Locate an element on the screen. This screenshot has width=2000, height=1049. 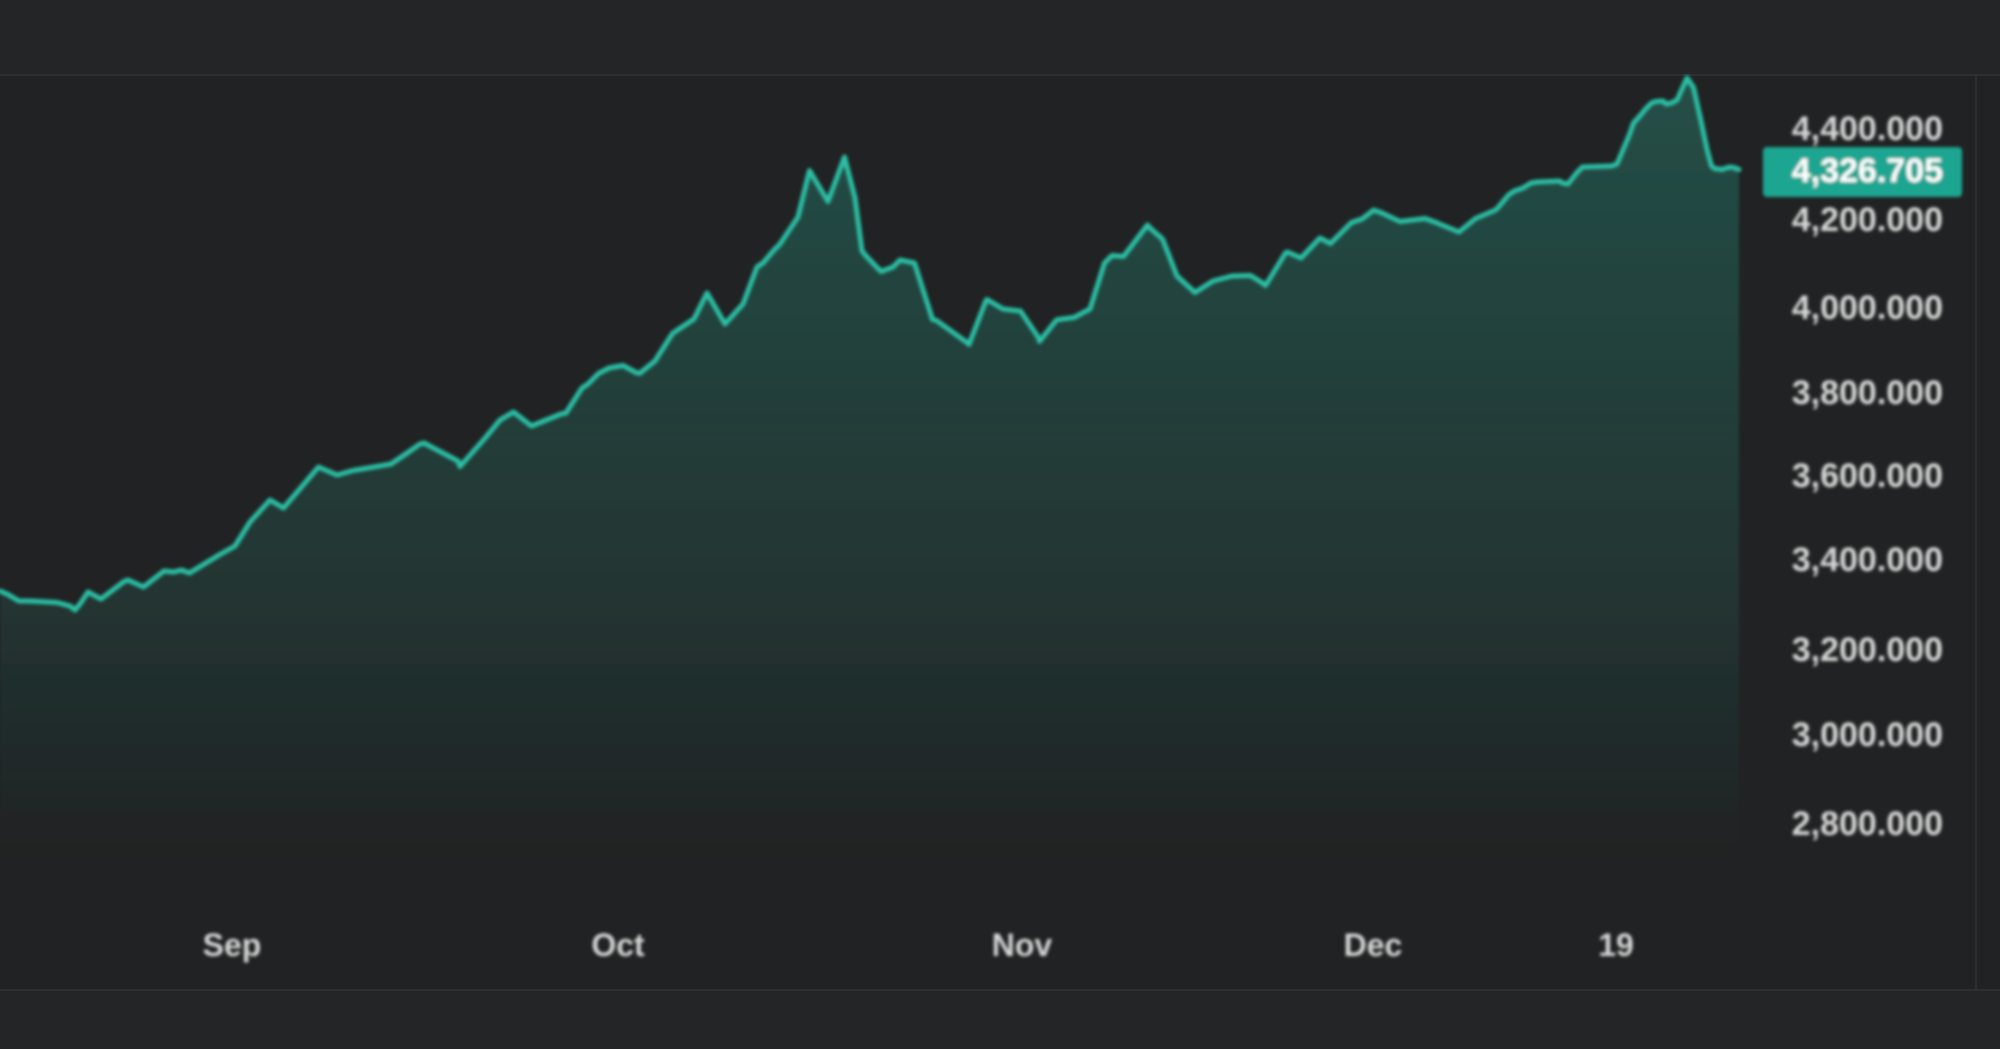
svg-text: Nov is located at coordinates (1022, 945).